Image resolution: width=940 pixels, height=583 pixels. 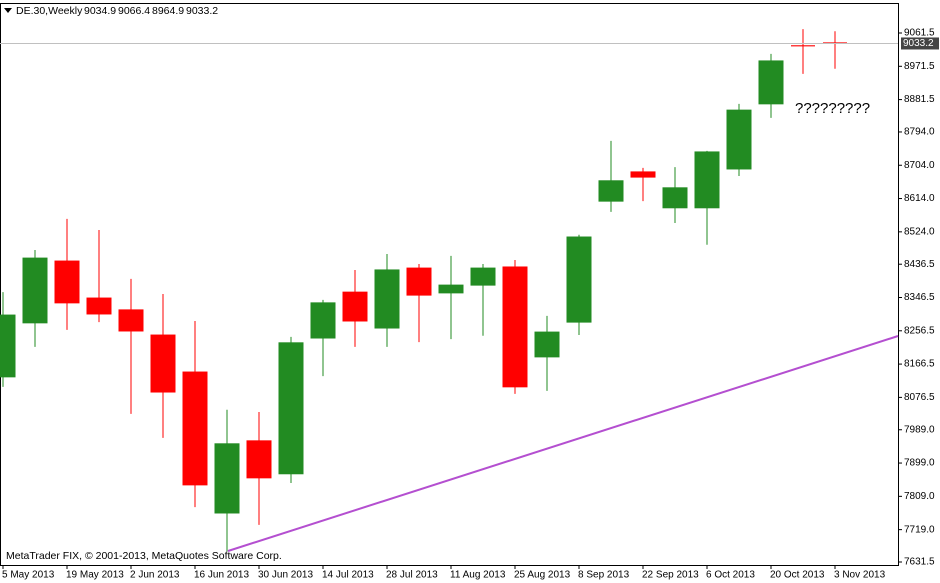 I want to click on current-price-label: 9033.2, so click(x=918, y=43).